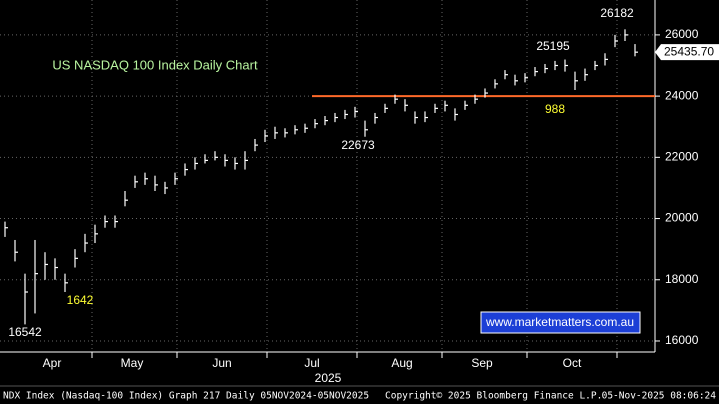  What do you see at coordinates (401, 363) in the screenshot?
I see `x-tick-label: Aug` at bounding box center [401, 363].